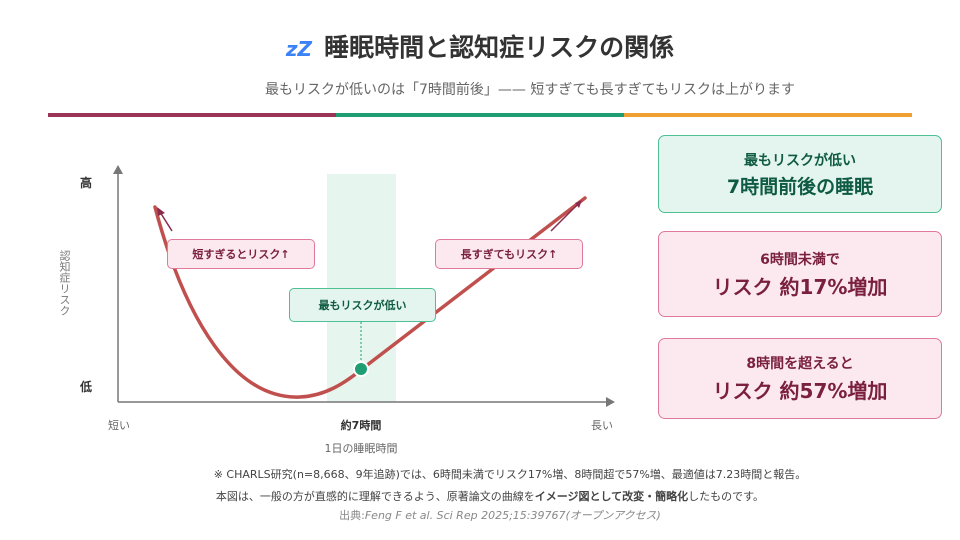  What do you see at coordinates (800, 160) in the screenshot?
I see `card-line1: 最もリスクが低い` at bounding box center [800, 160].